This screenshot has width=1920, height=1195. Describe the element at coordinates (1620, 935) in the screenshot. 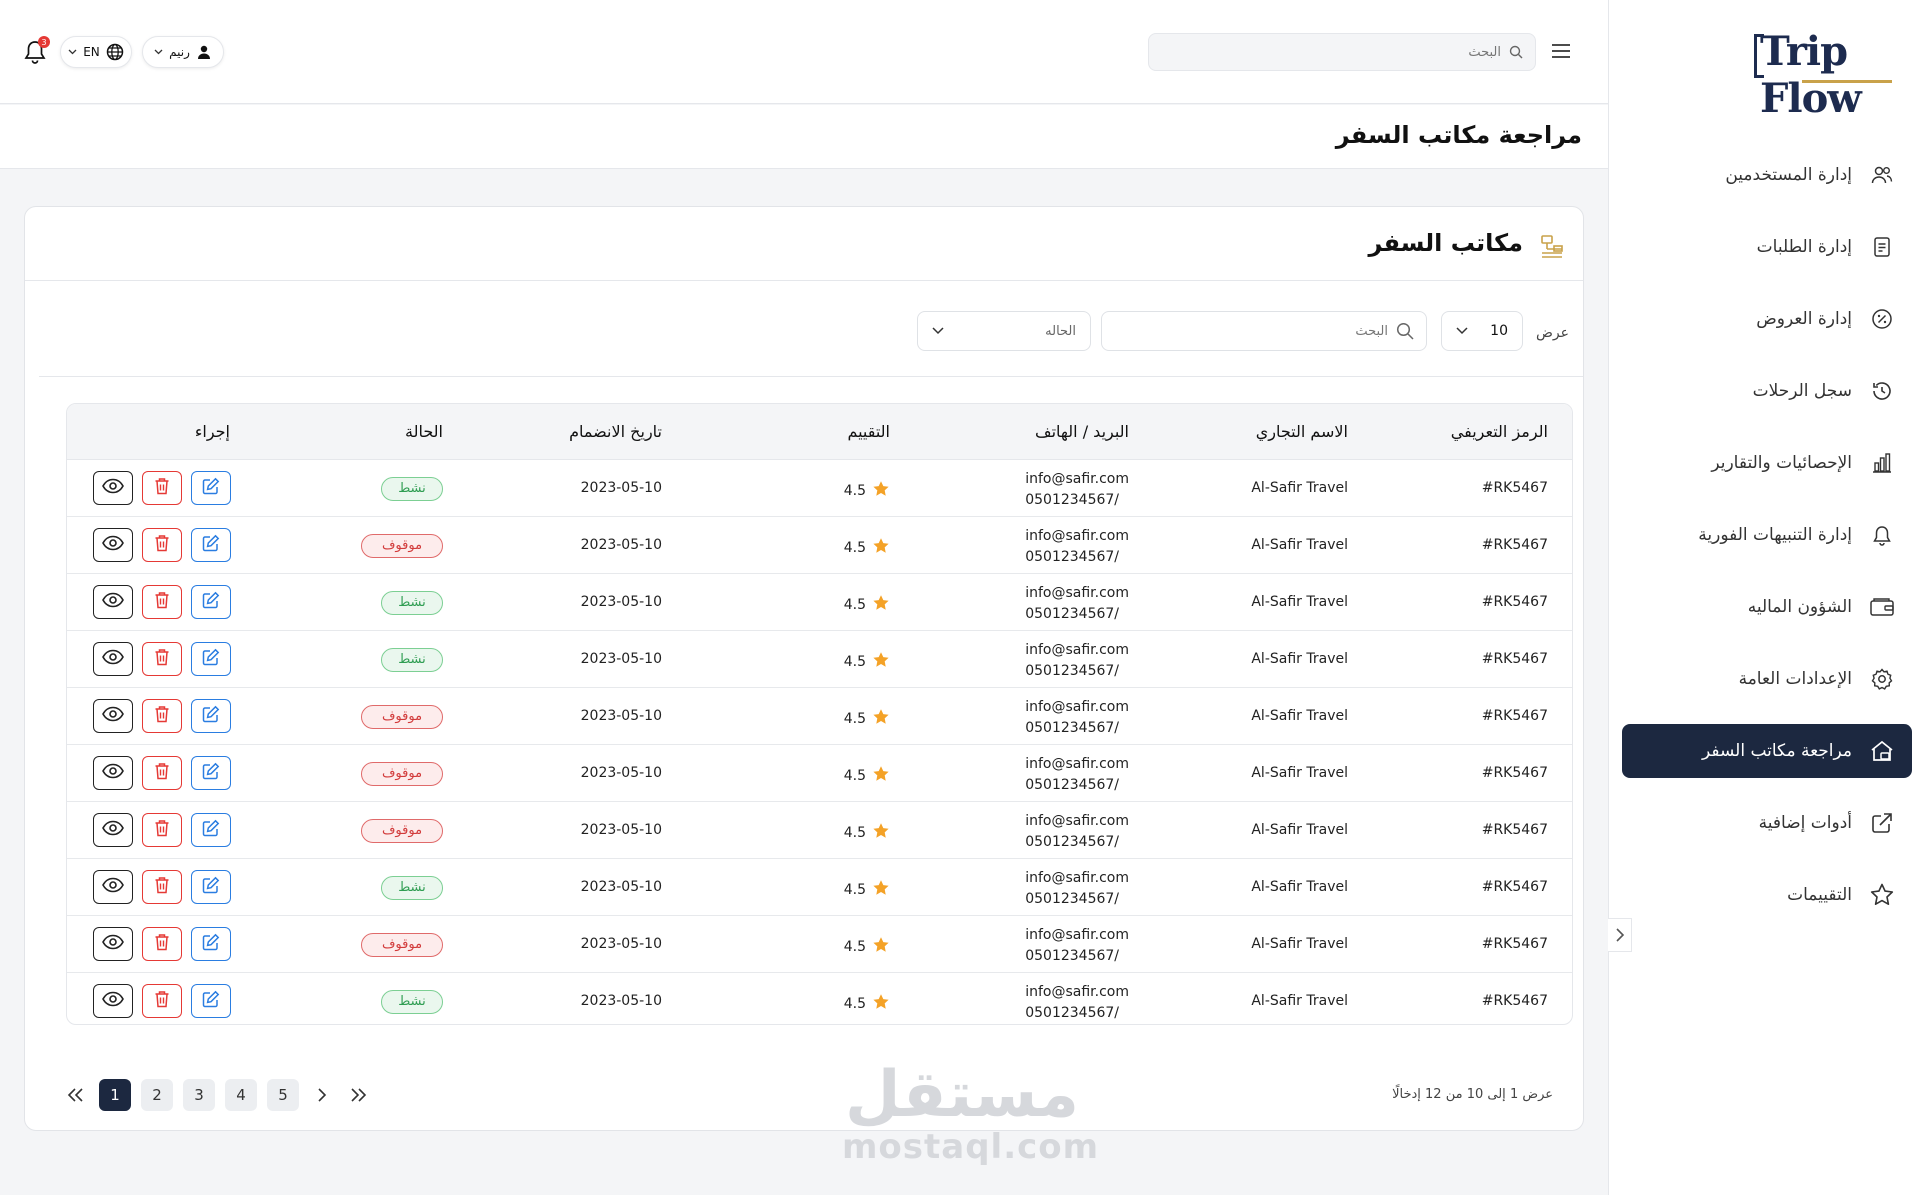

I see `sidebar-collapse-button` at that location.